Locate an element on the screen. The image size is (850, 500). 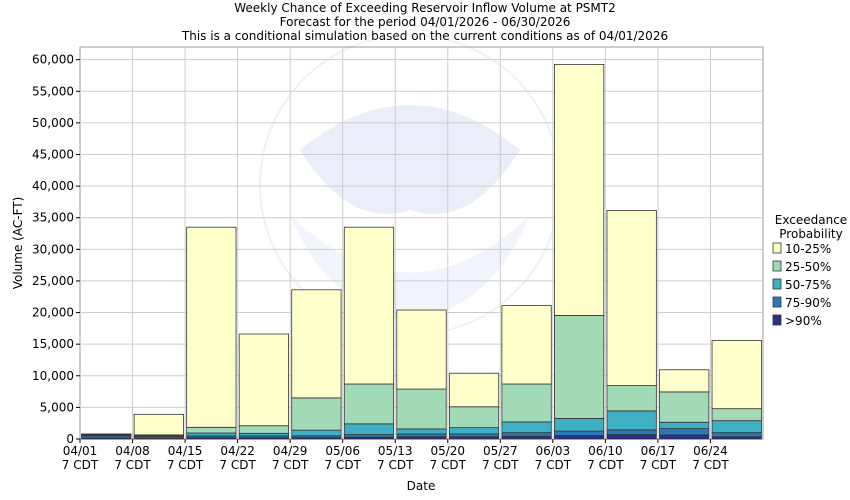
x-tick-label: 04/22 is located at coordinates (237, 451).